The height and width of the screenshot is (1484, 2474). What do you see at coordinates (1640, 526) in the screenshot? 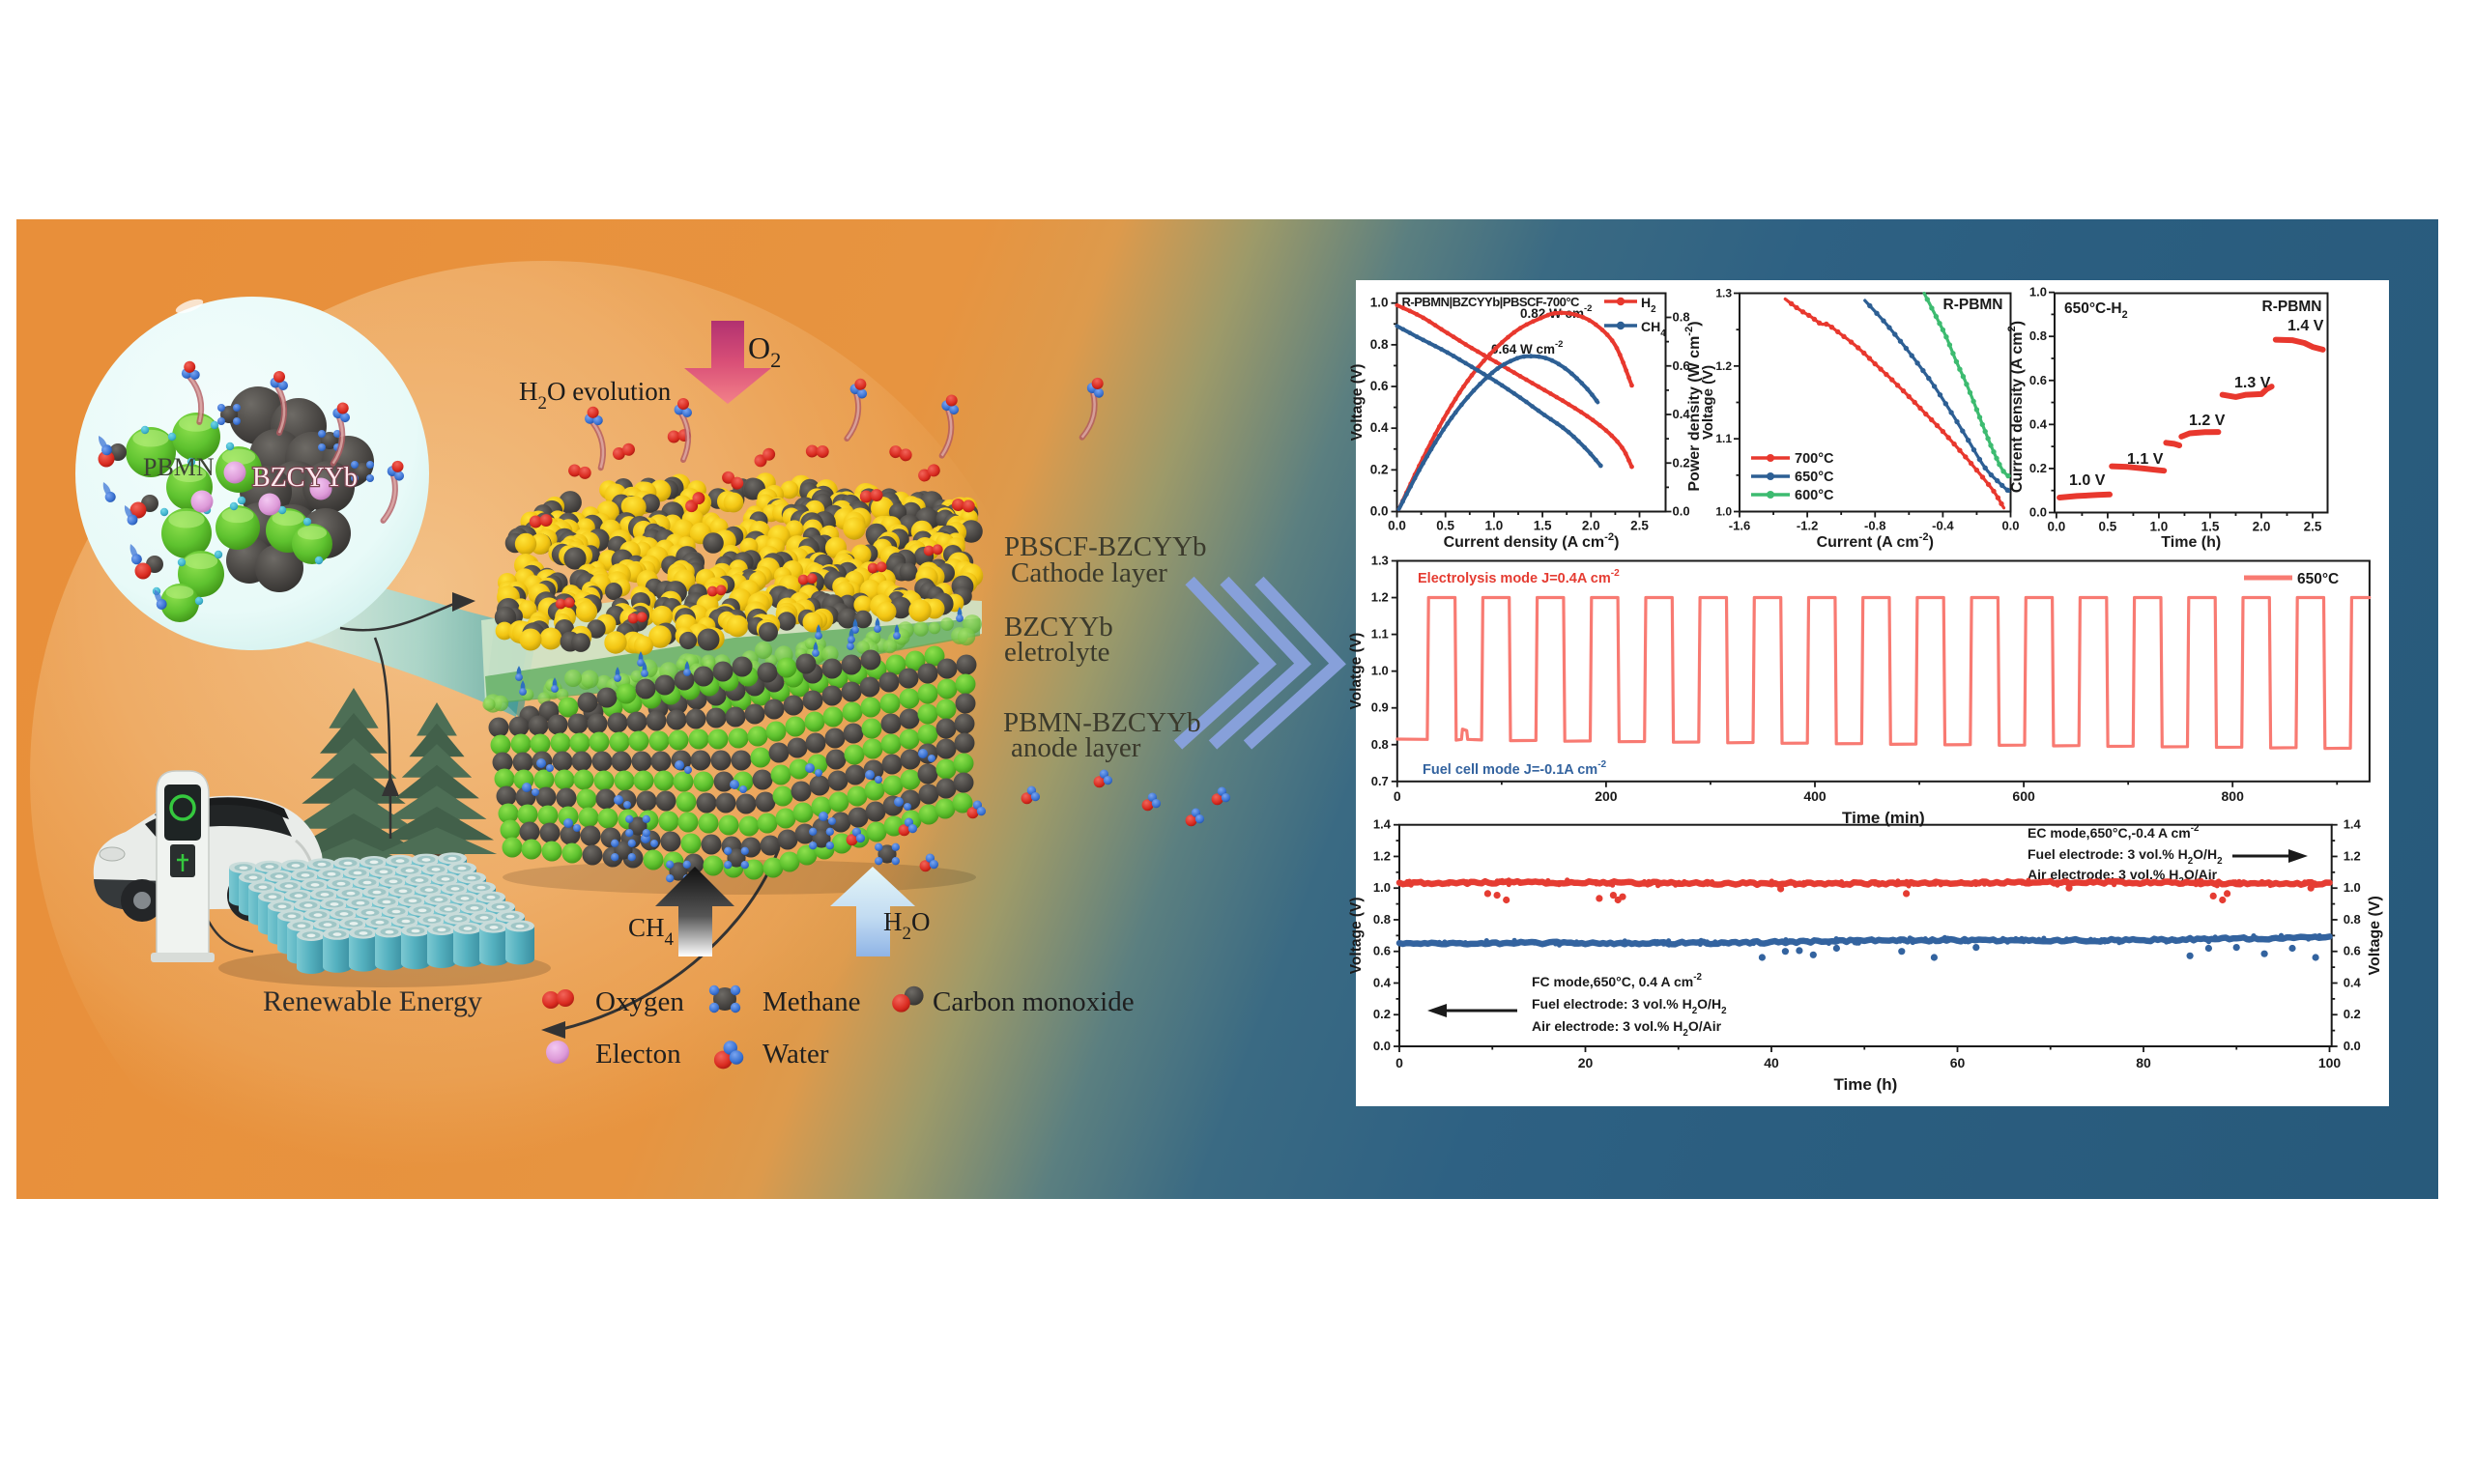
I see `svg-text: 2.5` at bounding box center [1640, 526].